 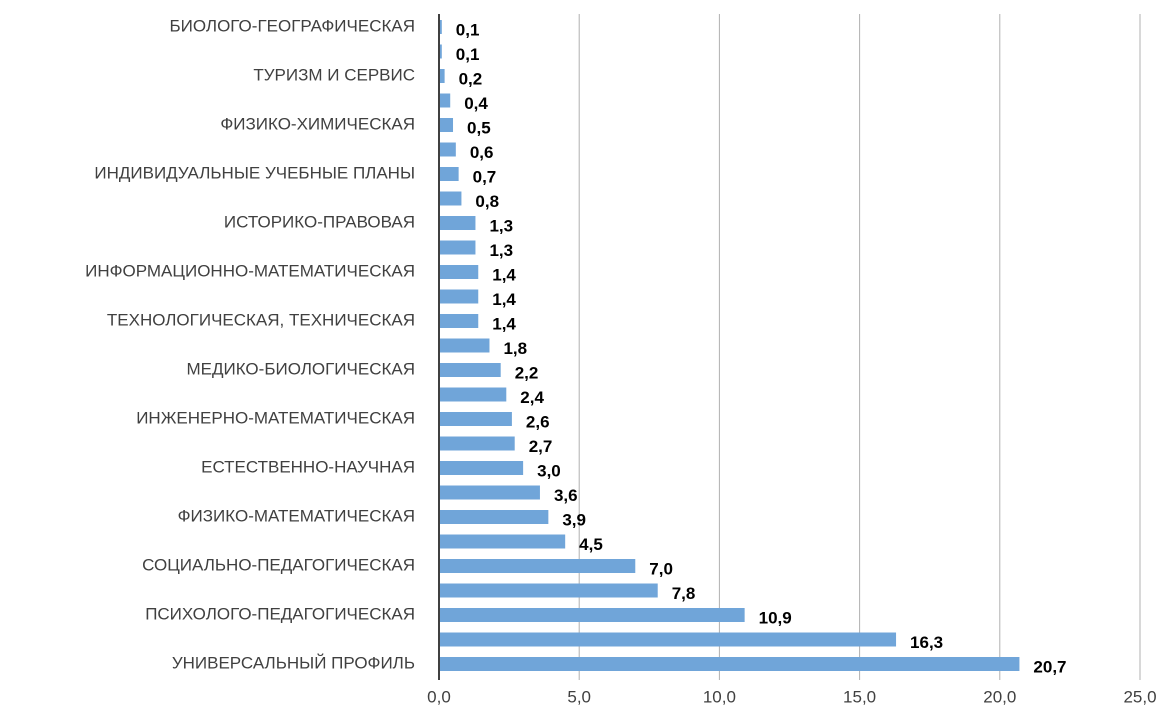 I want to click on y-tick-label: ИНДИВИДУАЛЬНЫЕ УЧЕБНЫЕ ПЛАНЫ, so click(x=254, y=172).